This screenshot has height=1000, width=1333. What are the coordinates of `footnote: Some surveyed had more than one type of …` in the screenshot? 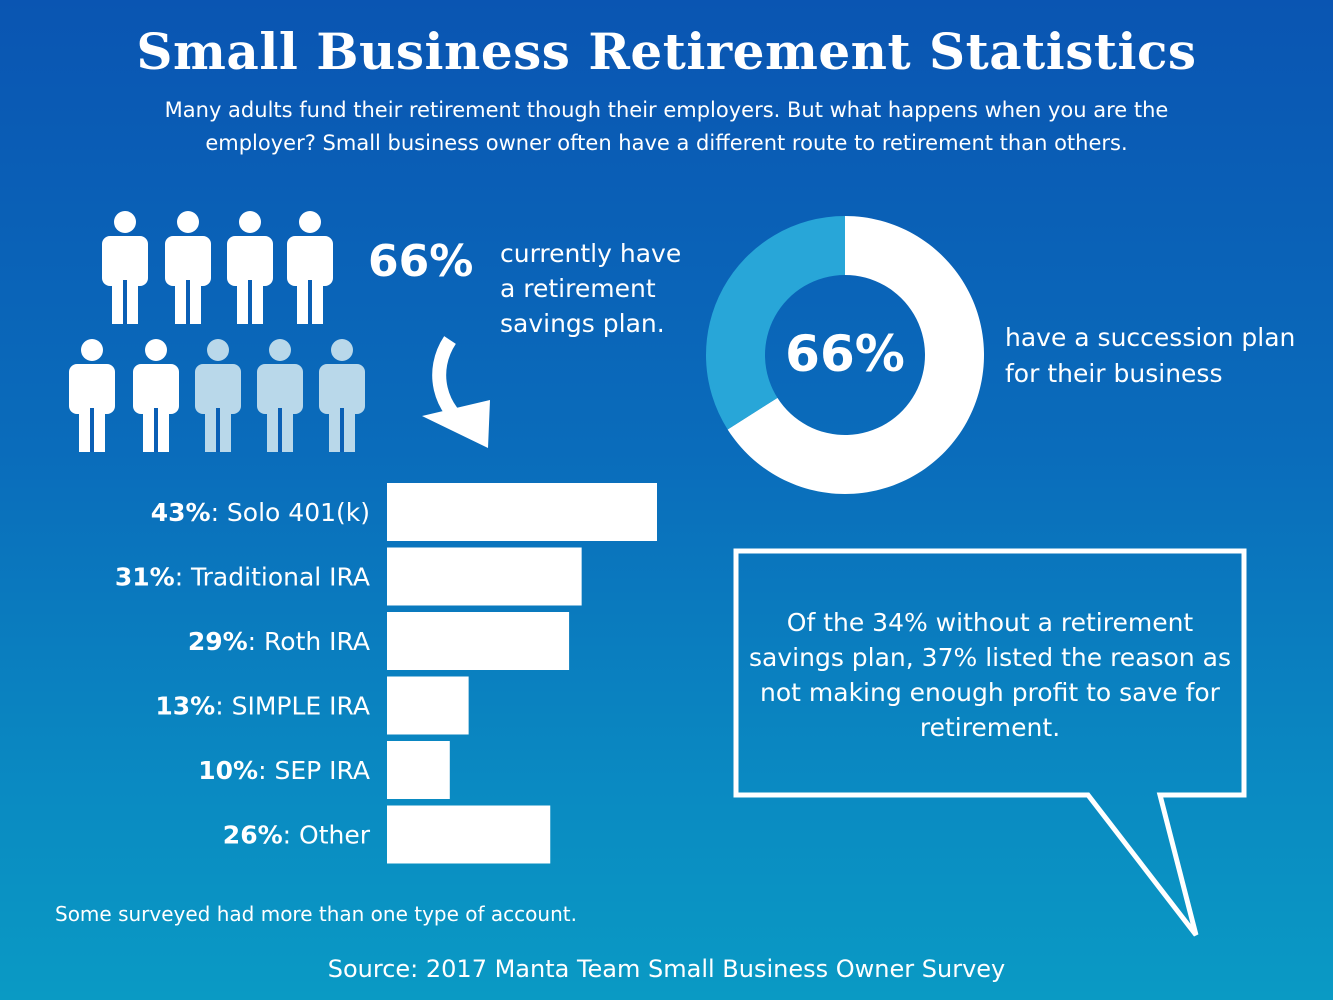 It's located at (316, 914).